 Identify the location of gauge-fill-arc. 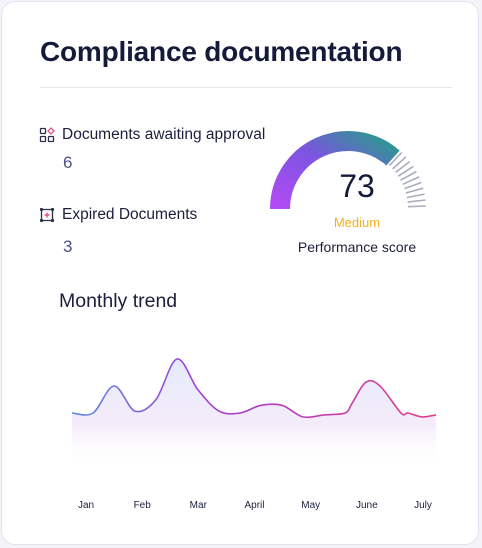
(335, 170).